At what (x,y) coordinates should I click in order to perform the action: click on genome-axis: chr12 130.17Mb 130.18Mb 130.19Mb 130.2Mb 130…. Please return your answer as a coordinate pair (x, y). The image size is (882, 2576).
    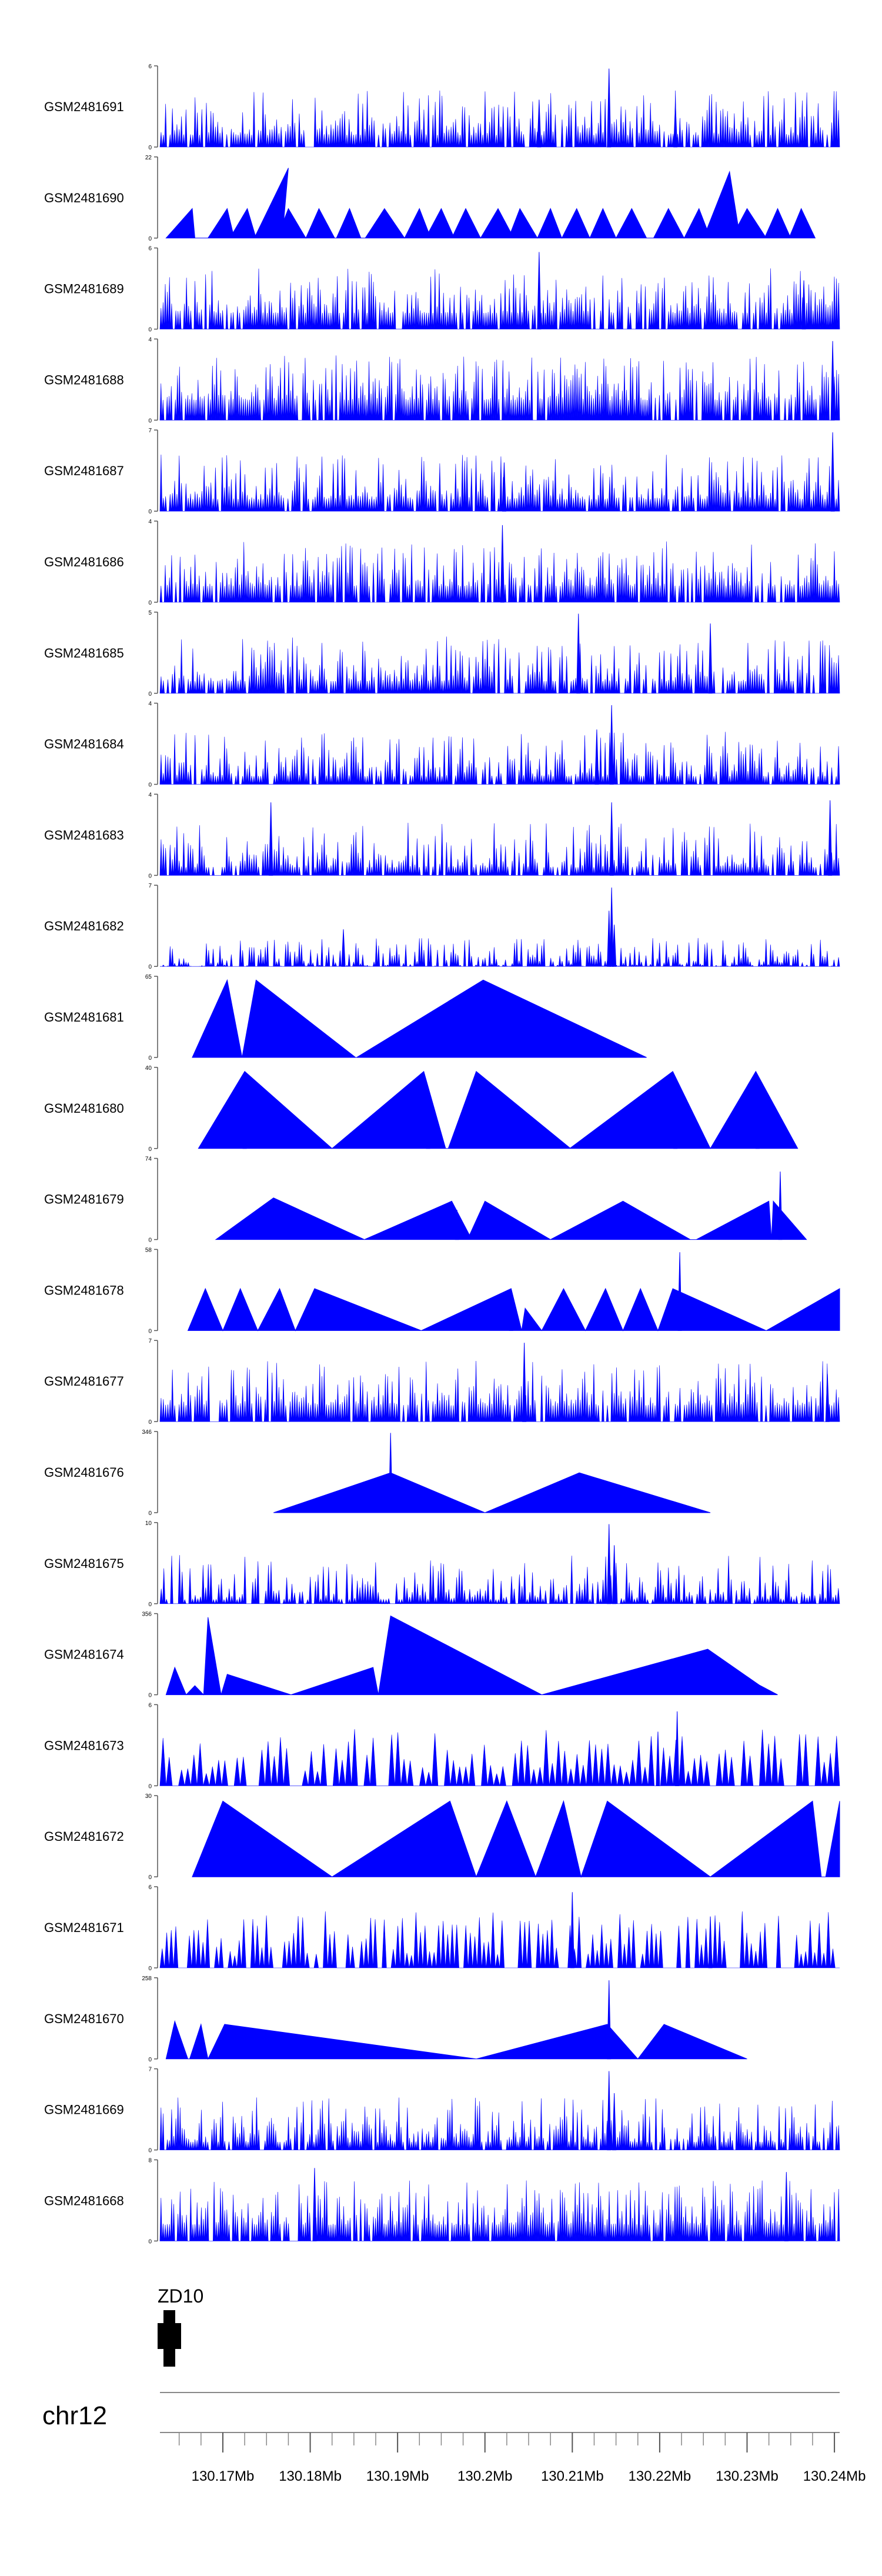
    Looking at the image, I should click on (454, 2438).